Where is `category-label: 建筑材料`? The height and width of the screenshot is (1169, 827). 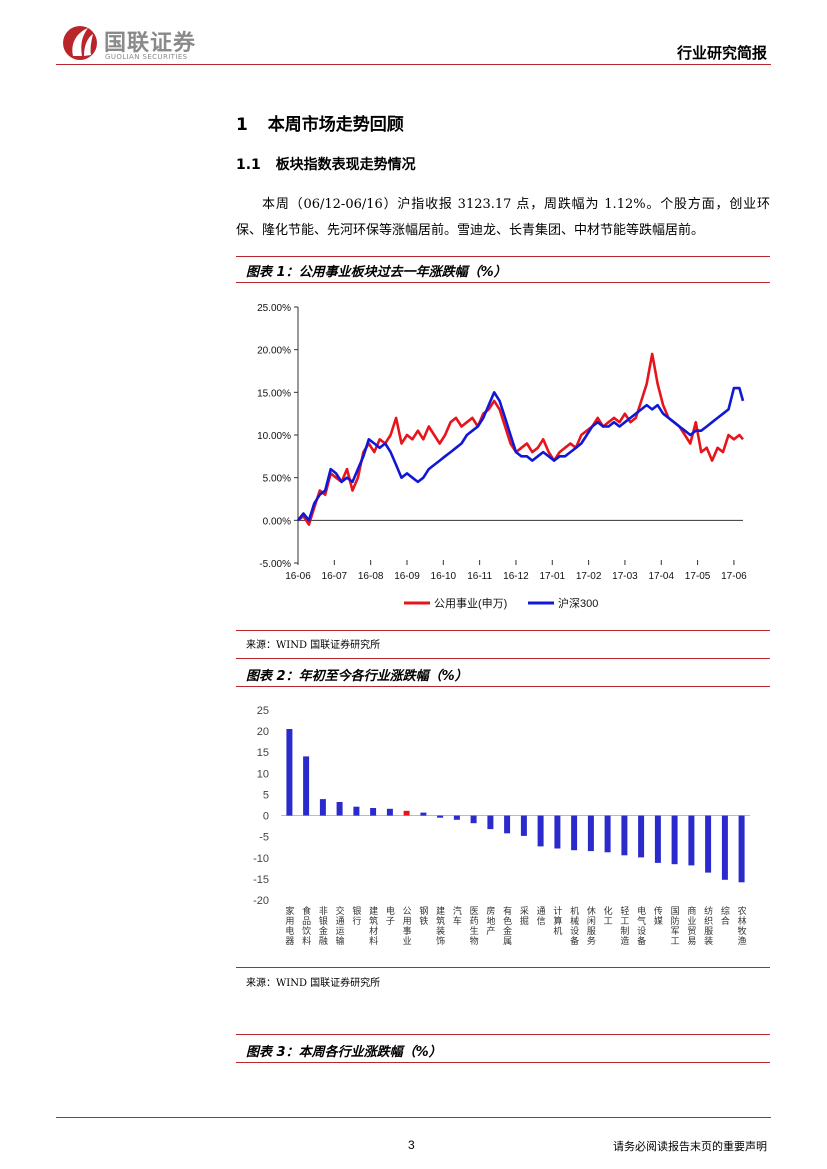
category-label: 建筑材料 is located at coordinates (373, 925).